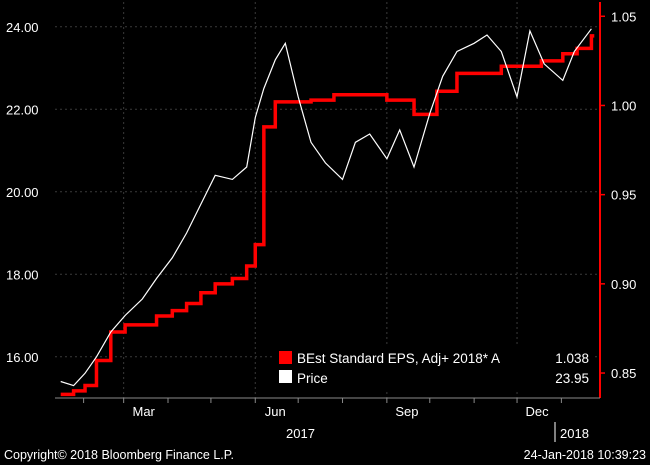 Image resolution: width=650 pixels, height=465 pixels. Describe the element at coordinates (275, 411) in the screenshot. I see `x-tick-label: Jun` at that location.